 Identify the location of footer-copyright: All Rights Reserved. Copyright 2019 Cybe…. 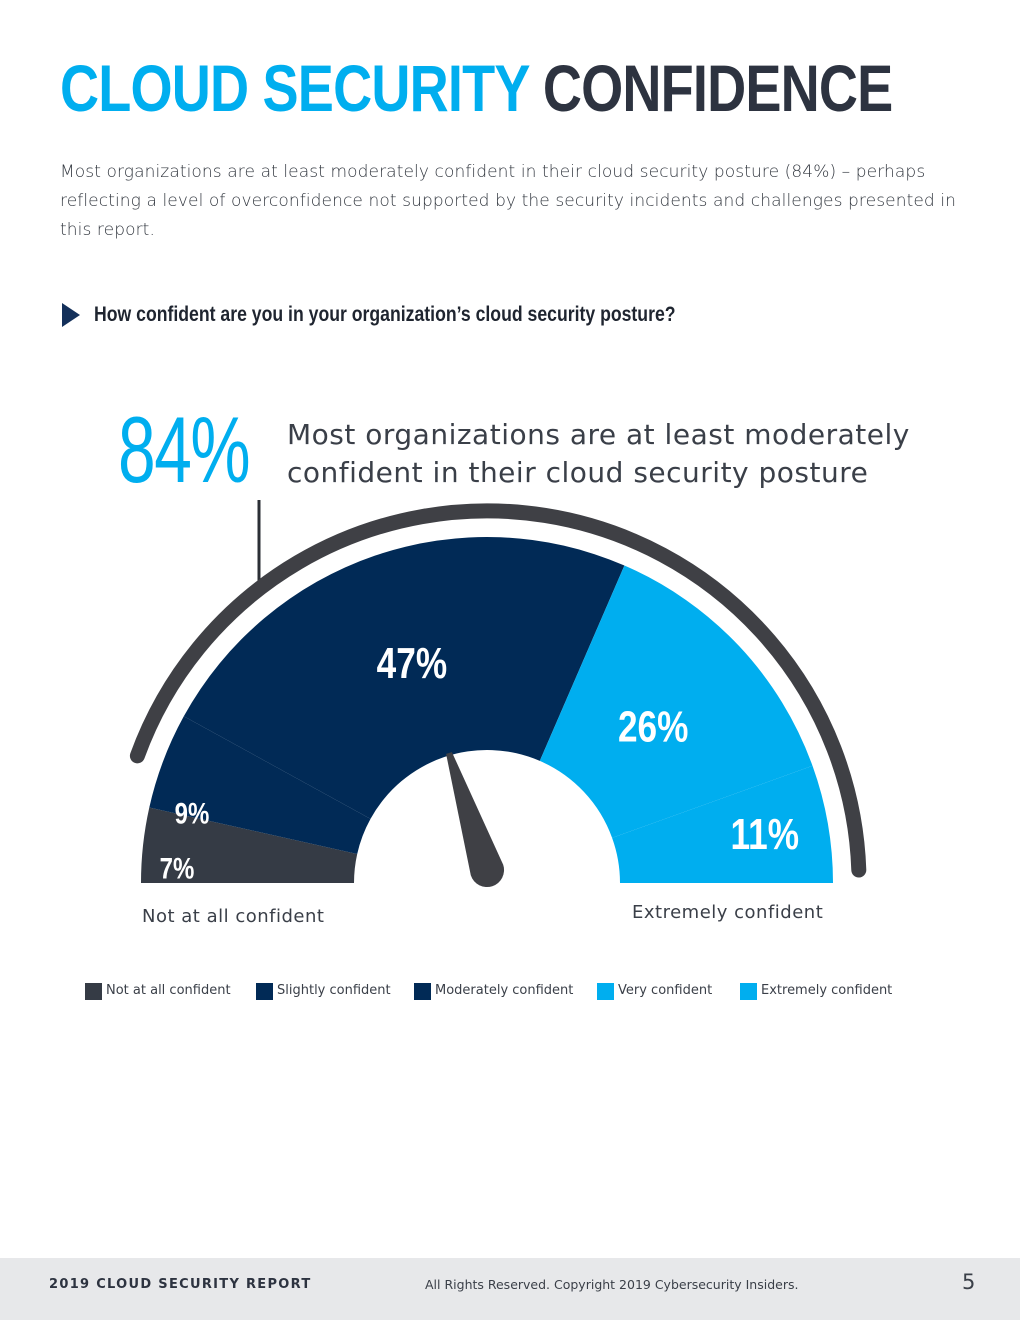
(612, 1284).